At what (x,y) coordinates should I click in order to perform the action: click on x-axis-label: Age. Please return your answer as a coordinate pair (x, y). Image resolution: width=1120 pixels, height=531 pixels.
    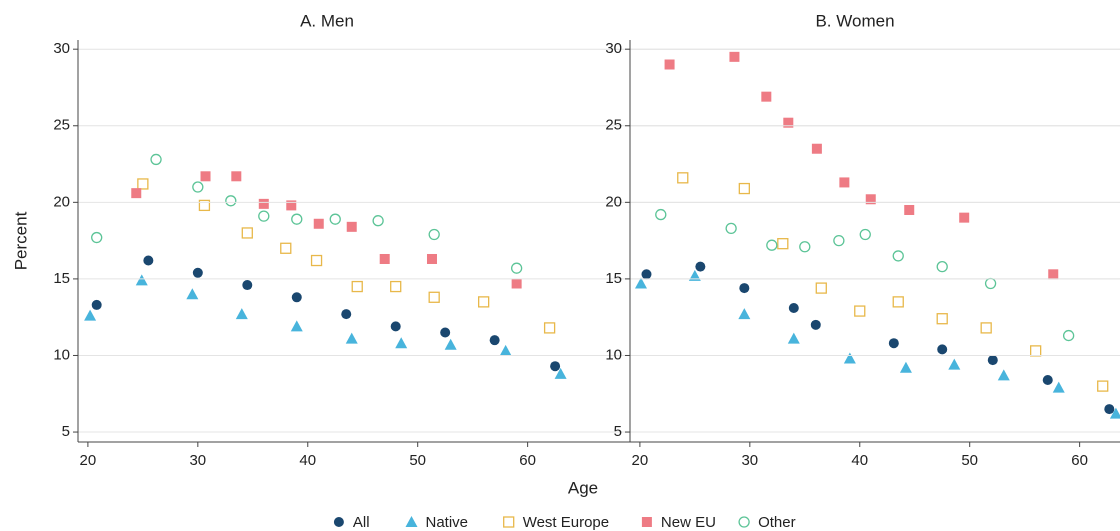
    Looking at the image, I should click on (583, 487).